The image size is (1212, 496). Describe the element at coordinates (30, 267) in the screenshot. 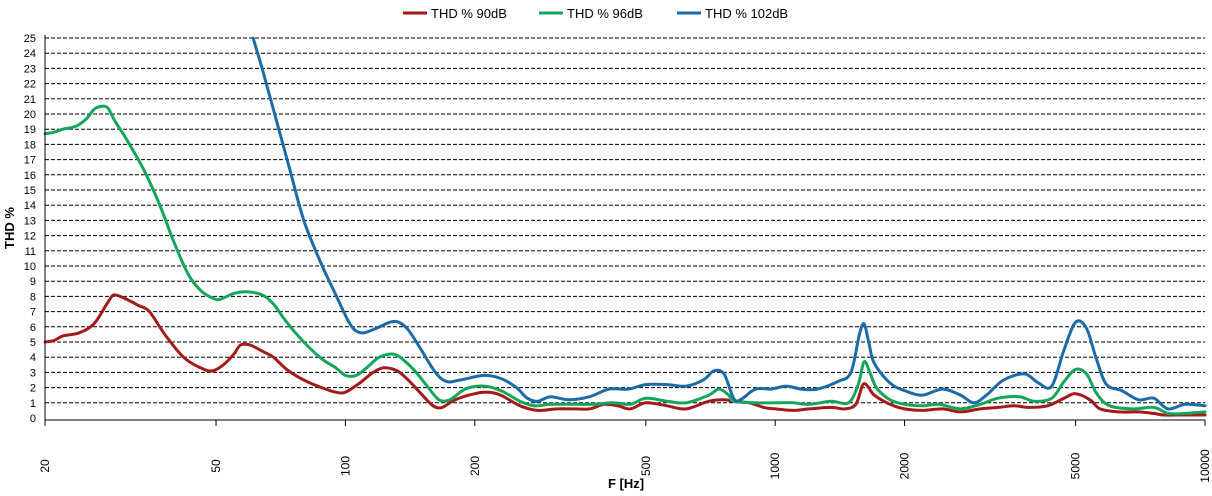

I see `y-tick-label: 10` at that location.